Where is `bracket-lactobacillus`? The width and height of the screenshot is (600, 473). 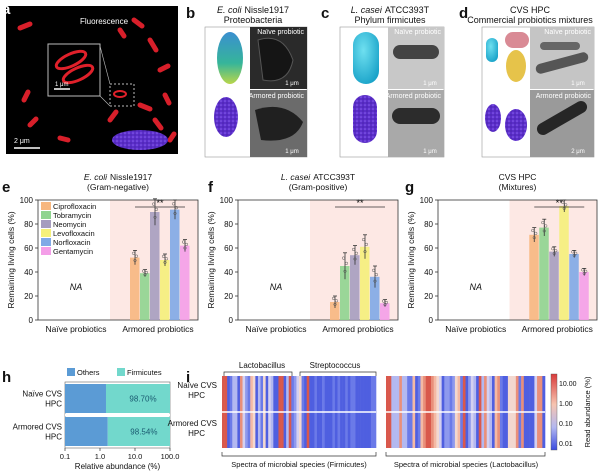
bracket-lactobacillus is located at coordinates (258, 373).